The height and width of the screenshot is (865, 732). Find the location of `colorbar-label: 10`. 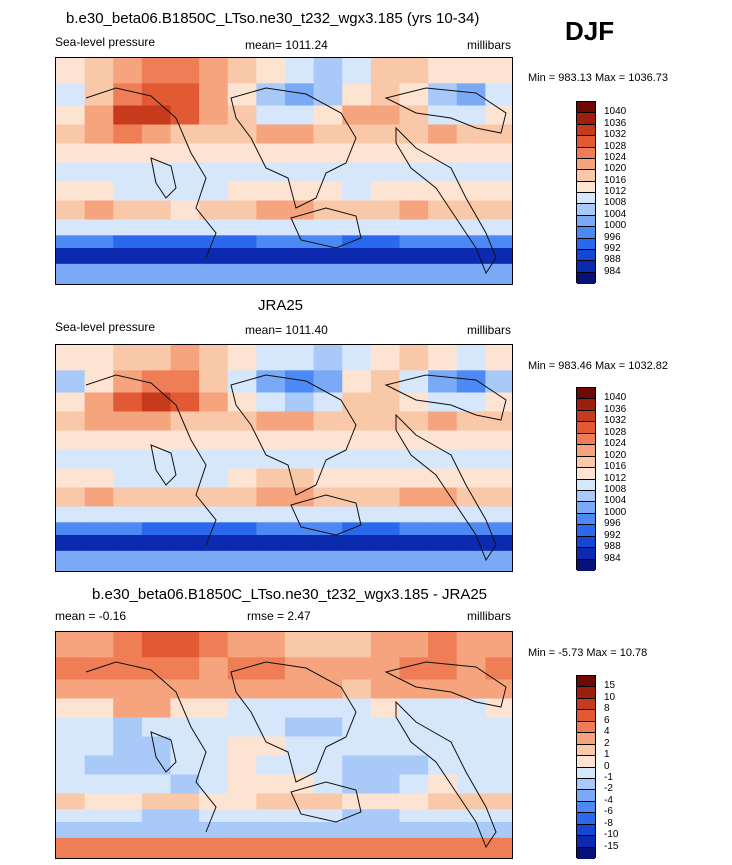

colorbar-label: 10 is located at coordinates (610, 697).